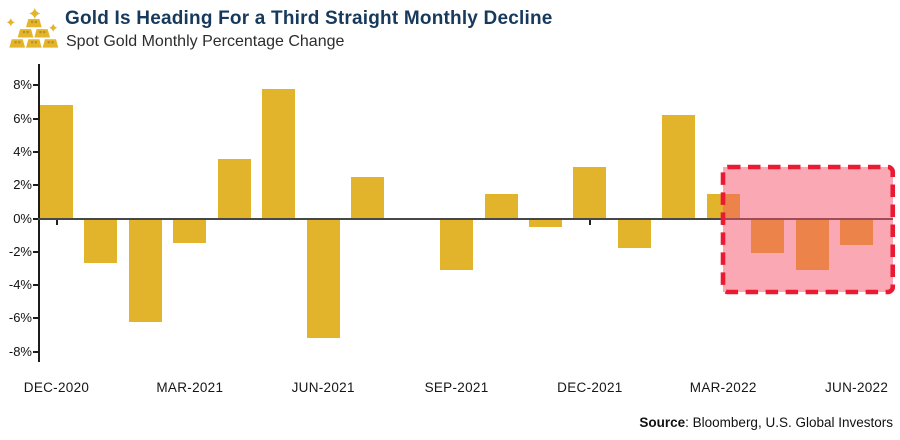 The height and width of the screenshot is (440, 900). What do you see at coordinates (20, 251) in the screenshot?
I see `y-axis-tick-label: -2%` at bounding box center [20, 251].